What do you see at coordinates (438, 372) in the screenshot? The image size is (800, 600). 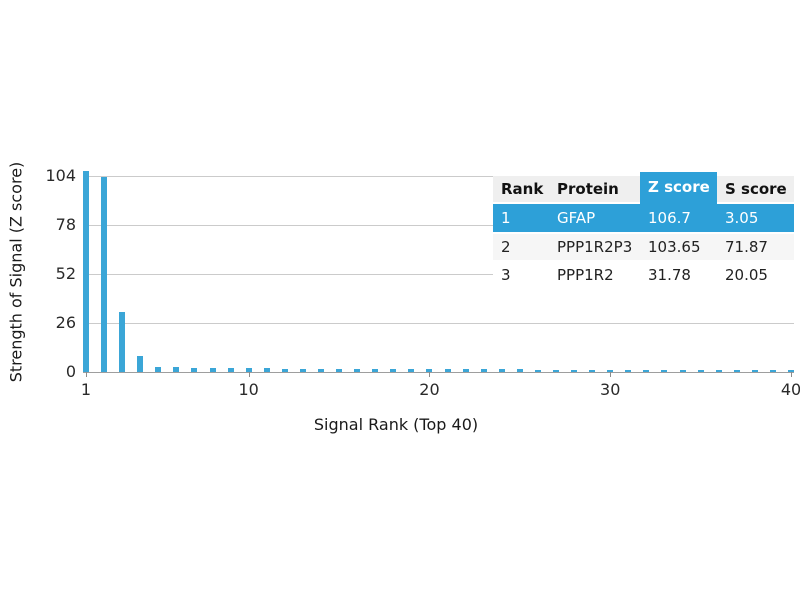 I see `x-axis-line` at bounding box center [438, 372].